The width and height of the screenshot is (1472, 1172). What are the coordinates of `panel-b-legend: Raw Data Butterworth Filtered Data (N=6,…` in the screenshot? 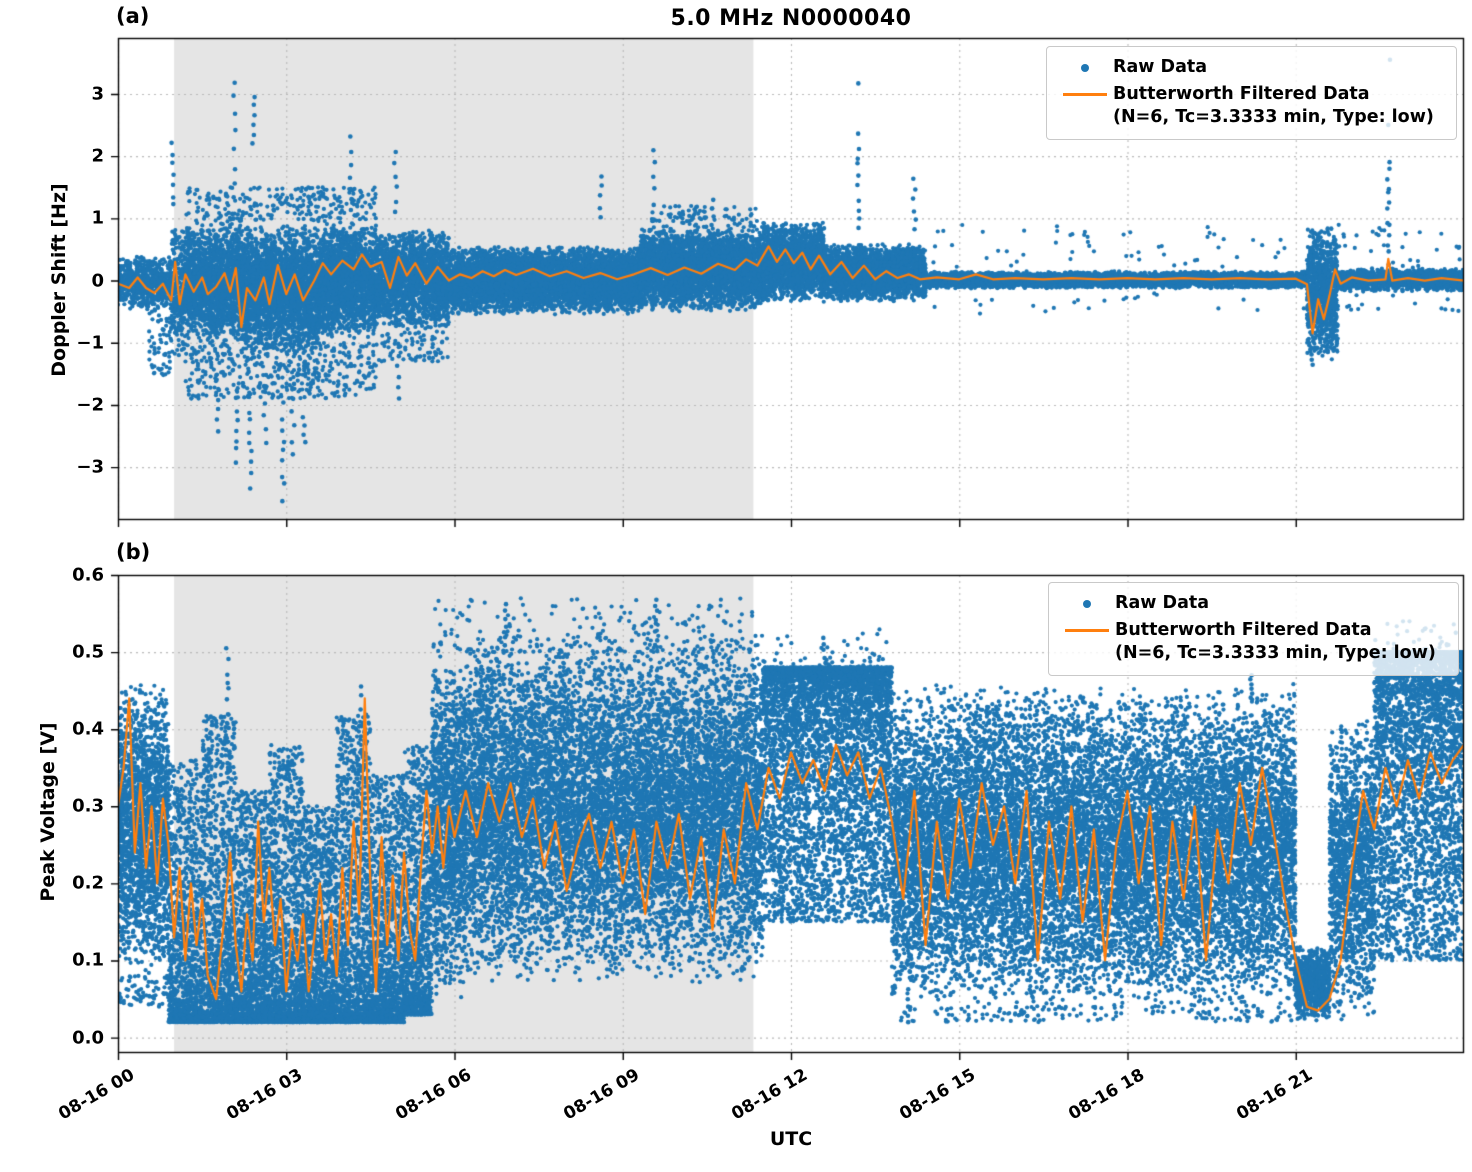 It's located at (1253, 629).